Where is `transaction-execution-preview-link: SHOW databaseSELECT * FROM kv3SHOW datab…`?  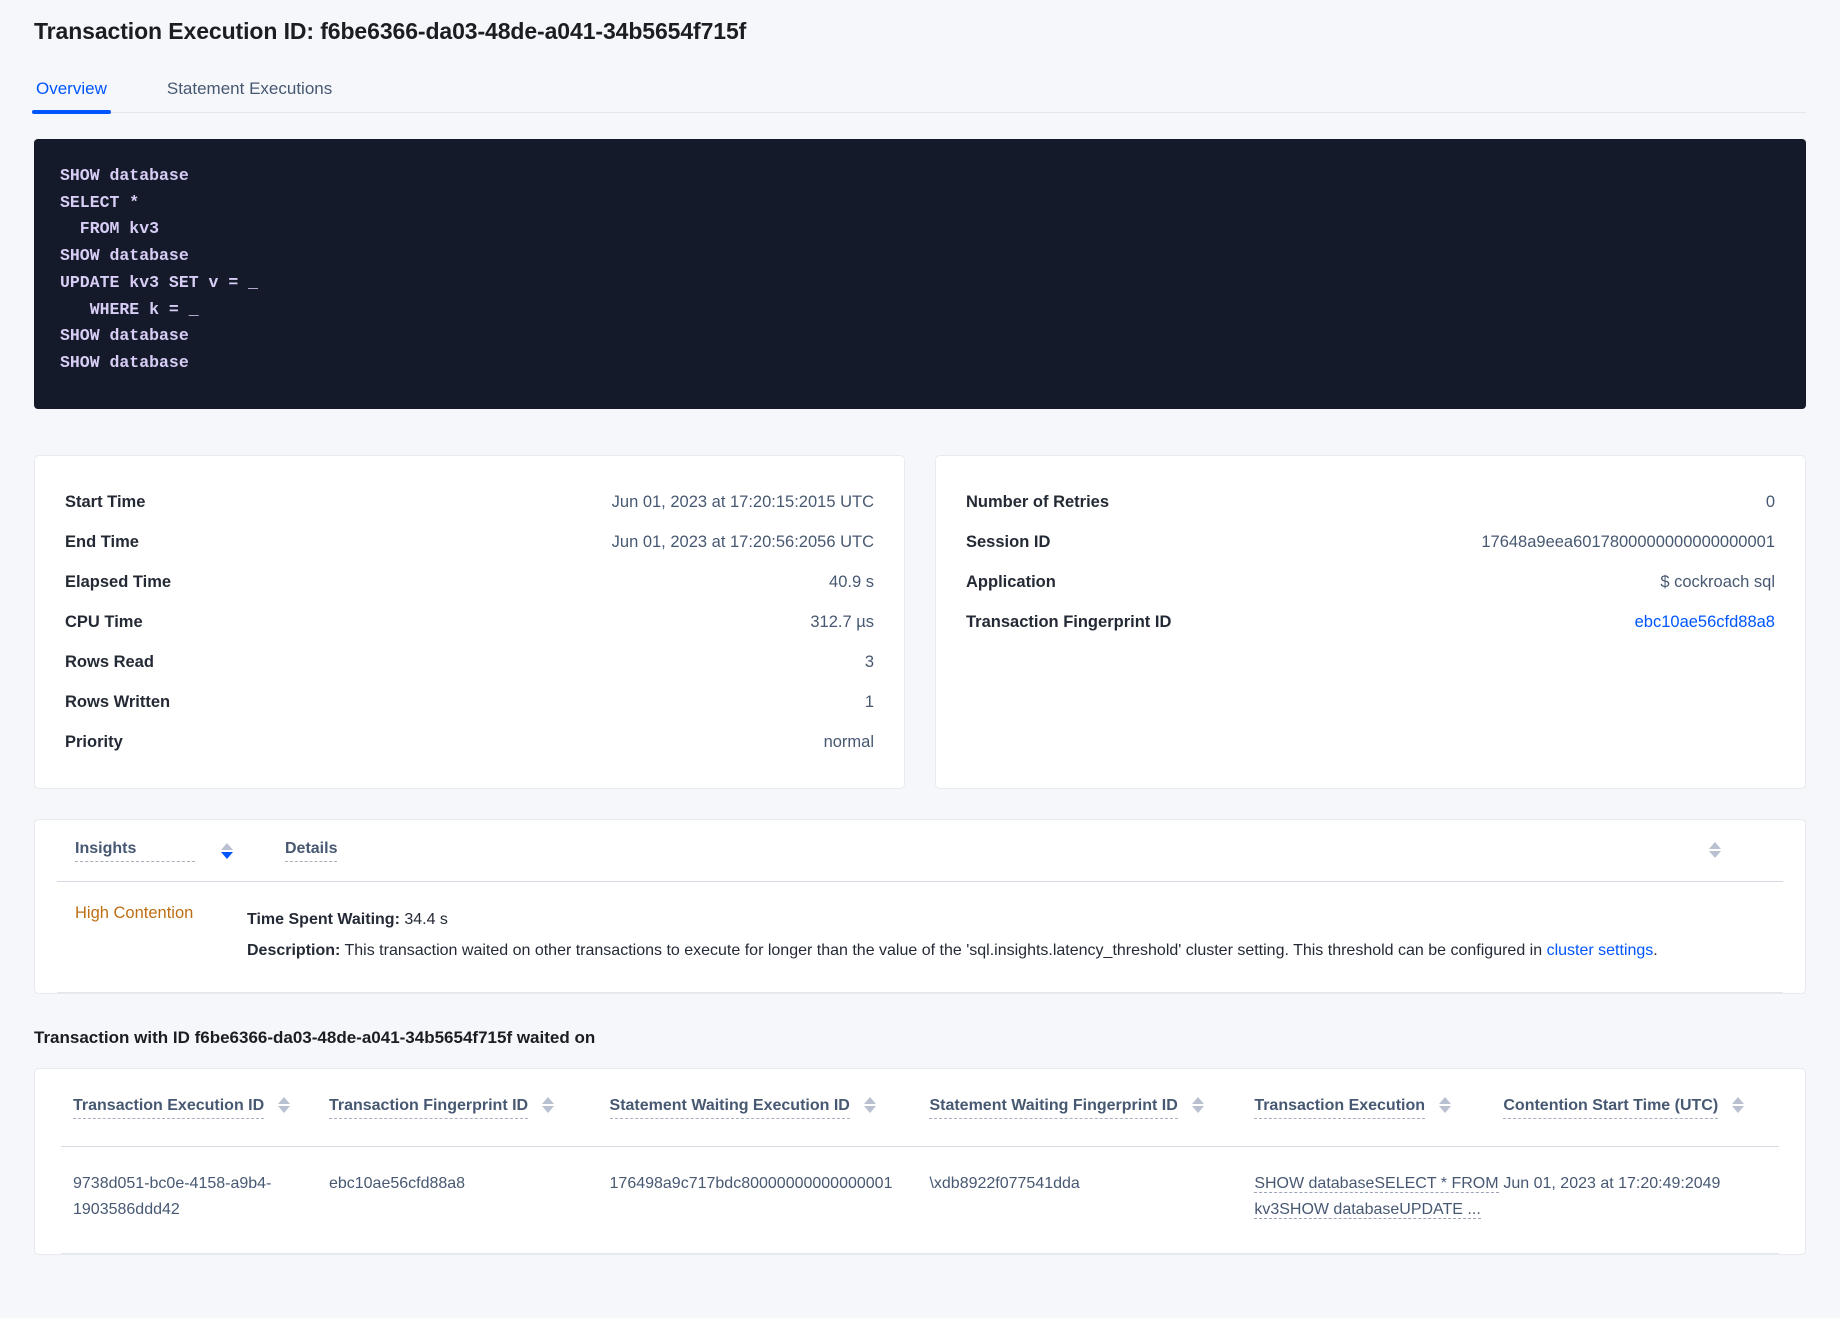 transaction-execution-preview-link: SHOW databaseSELECT * FROM kv3SHOW datab… is located at coordinates (1376, 1197).